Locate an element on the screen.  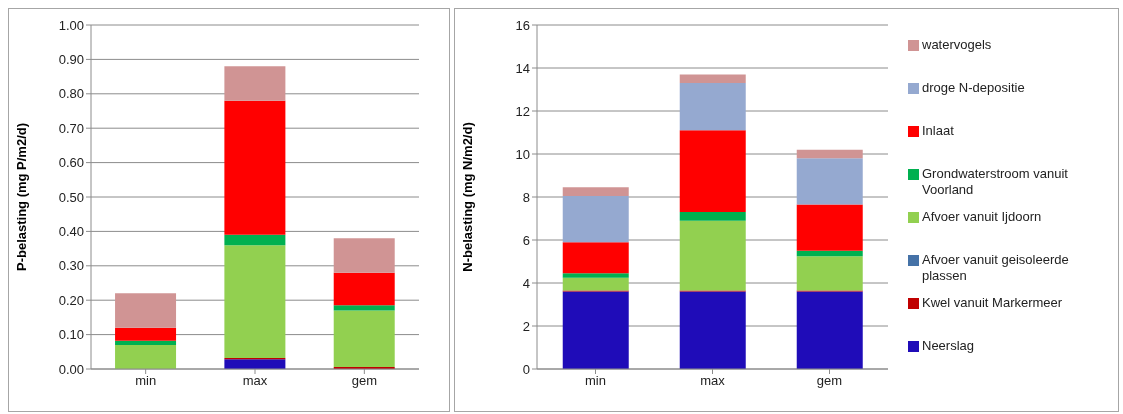
y-tick-label: 4 is located at coordinates (526, 283).